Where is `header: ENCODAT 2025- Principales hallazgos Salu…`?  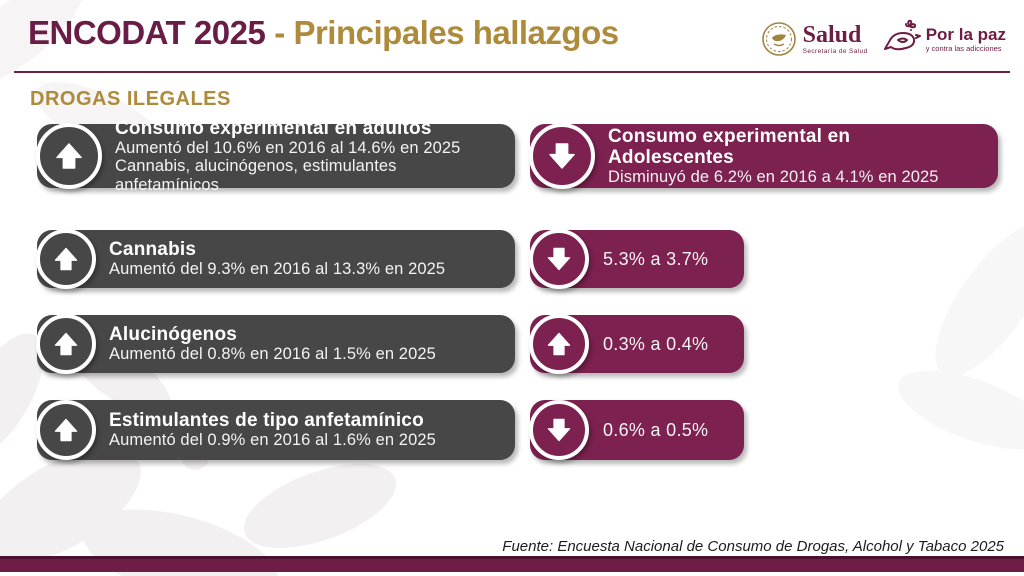 header: ENCODAT 2025- Principales hallazgos Salu… is located at coordinates (517, 37).